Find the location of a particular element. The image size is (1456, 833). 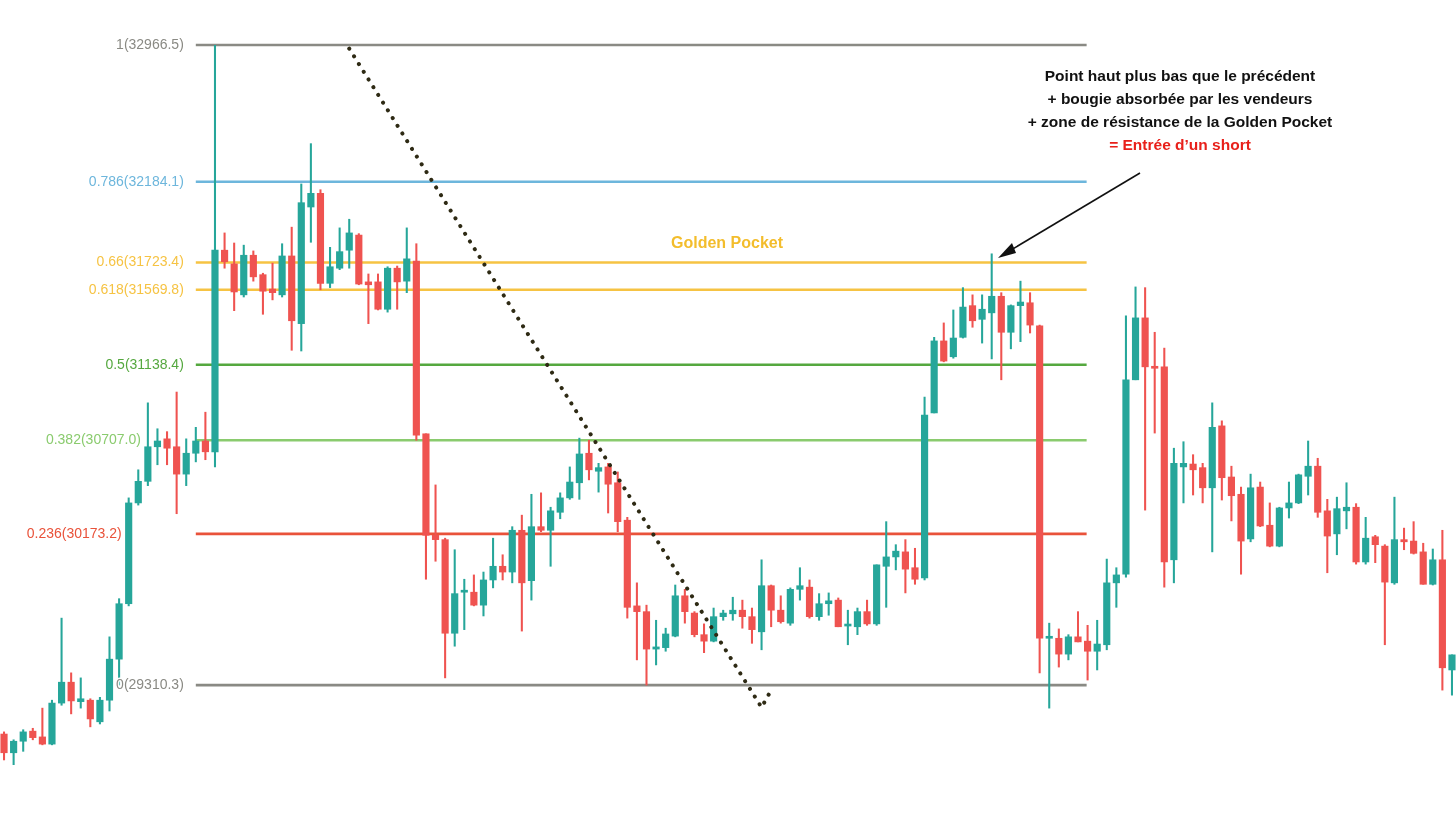

annotation: 0.618(31569.8) is located at coordinates (136, 288).